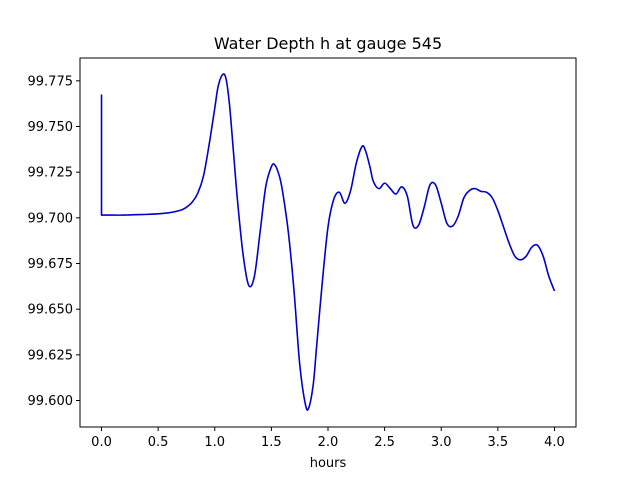  Describe the element at coordinates (328, 463) in the screenshot. I see `x-axis-label: hours` at that location.